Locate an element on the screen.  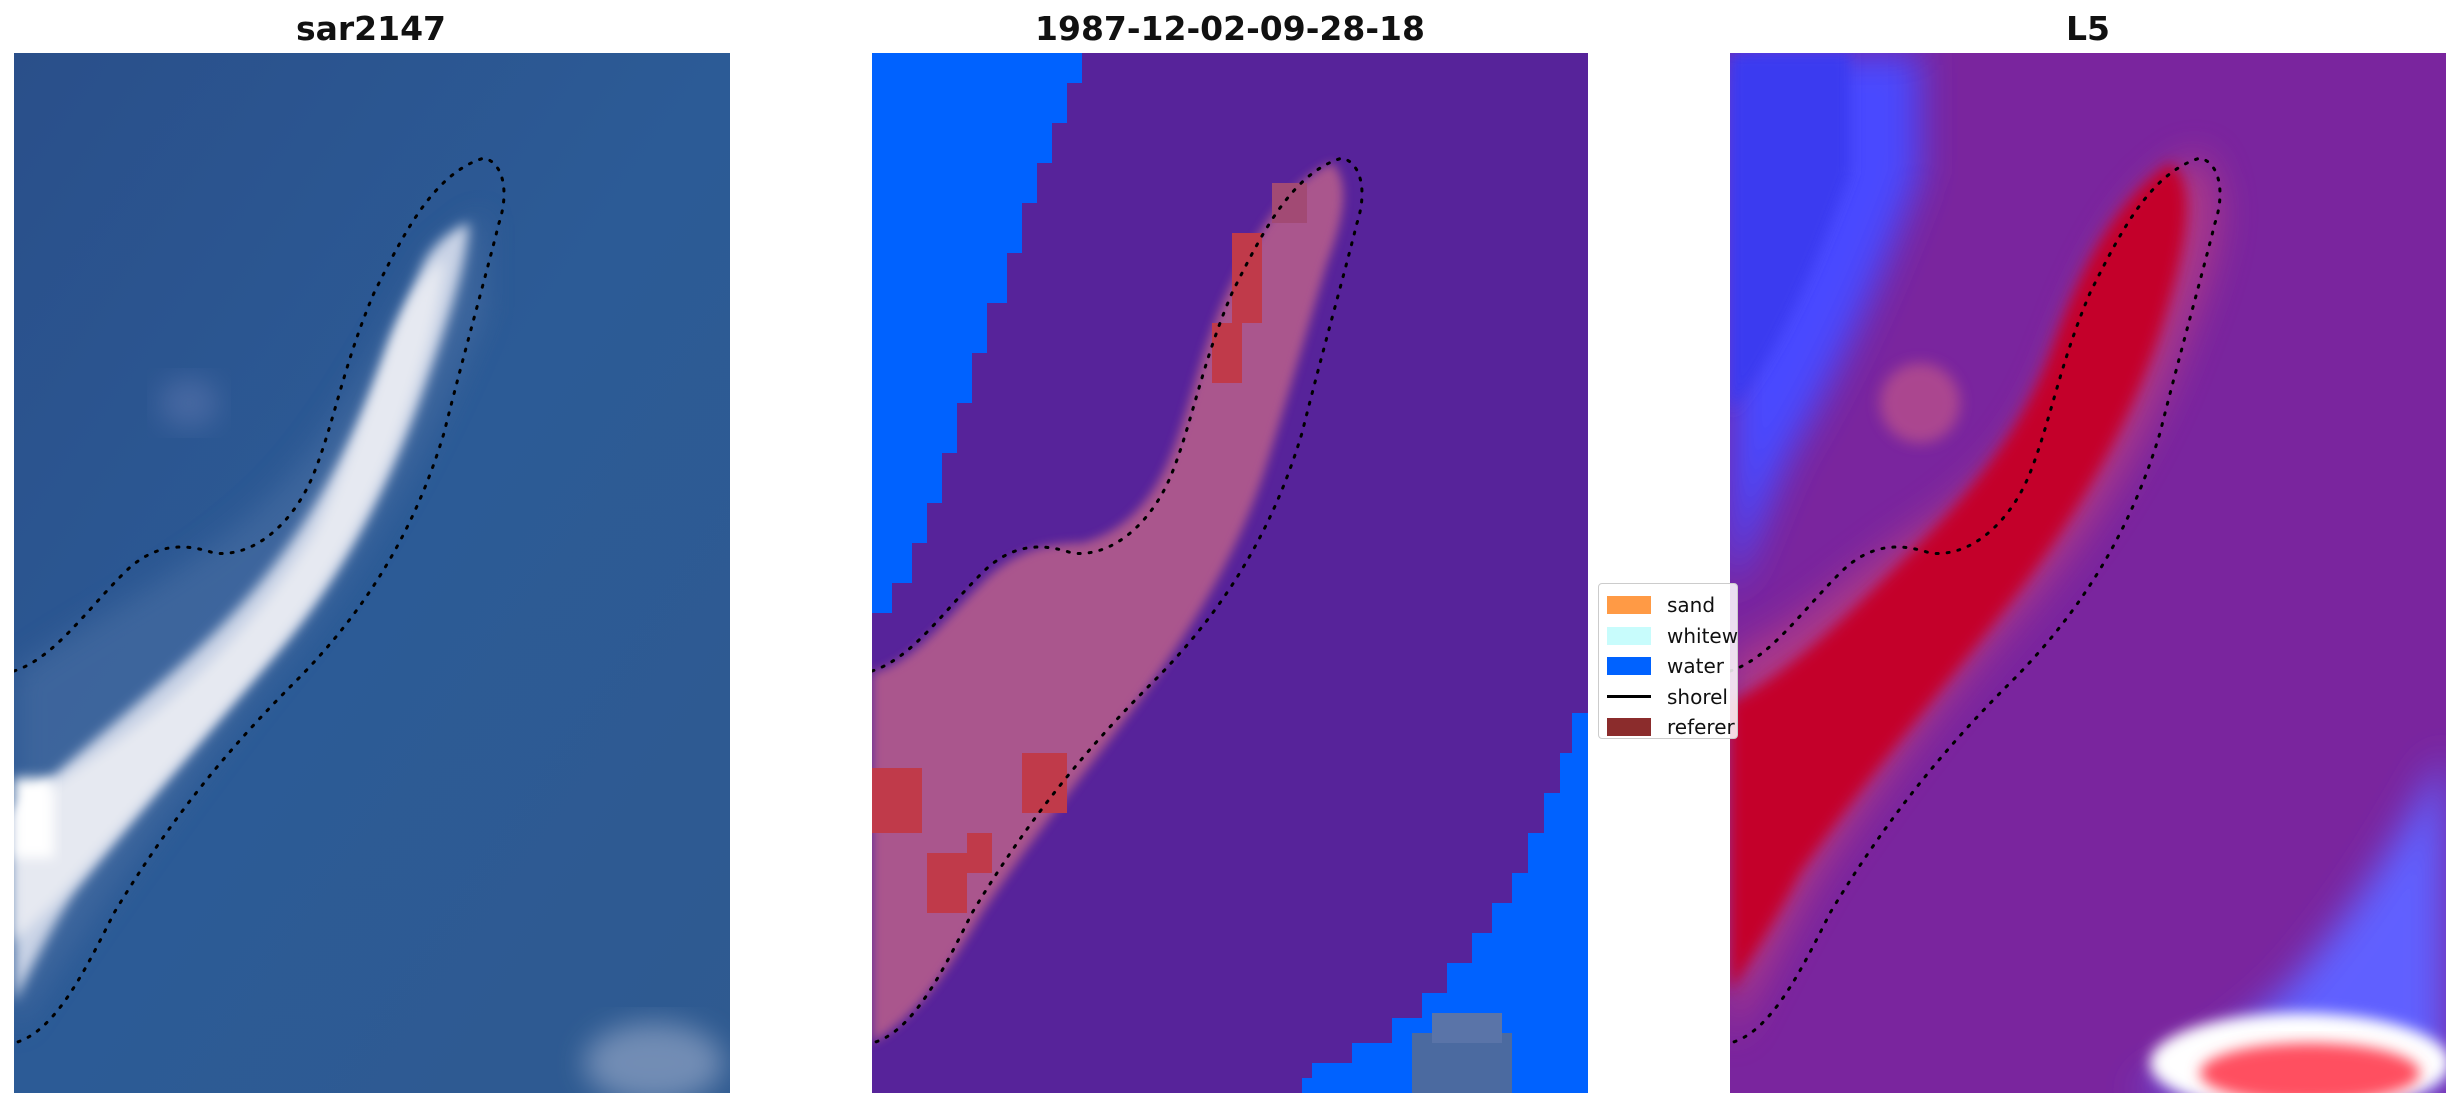
legend-swatch-reference is located at coordinates (1629, 727).